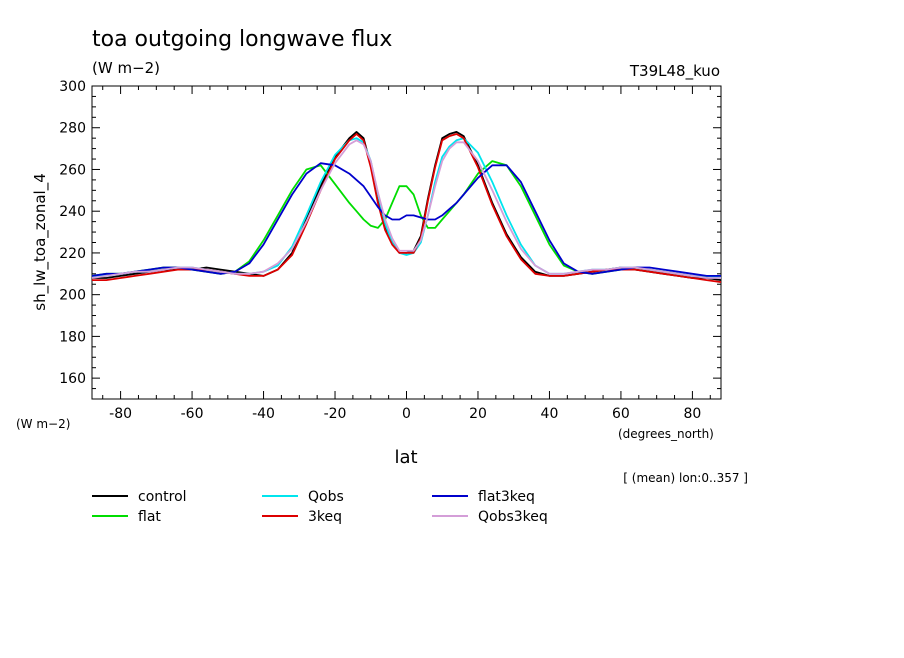 The height and width of the screenshot is (658, 904). What do you see at coordinates (72, 296) in the screenshot?
I see `y-tick-label: 200` at bounding box center [72, 296].